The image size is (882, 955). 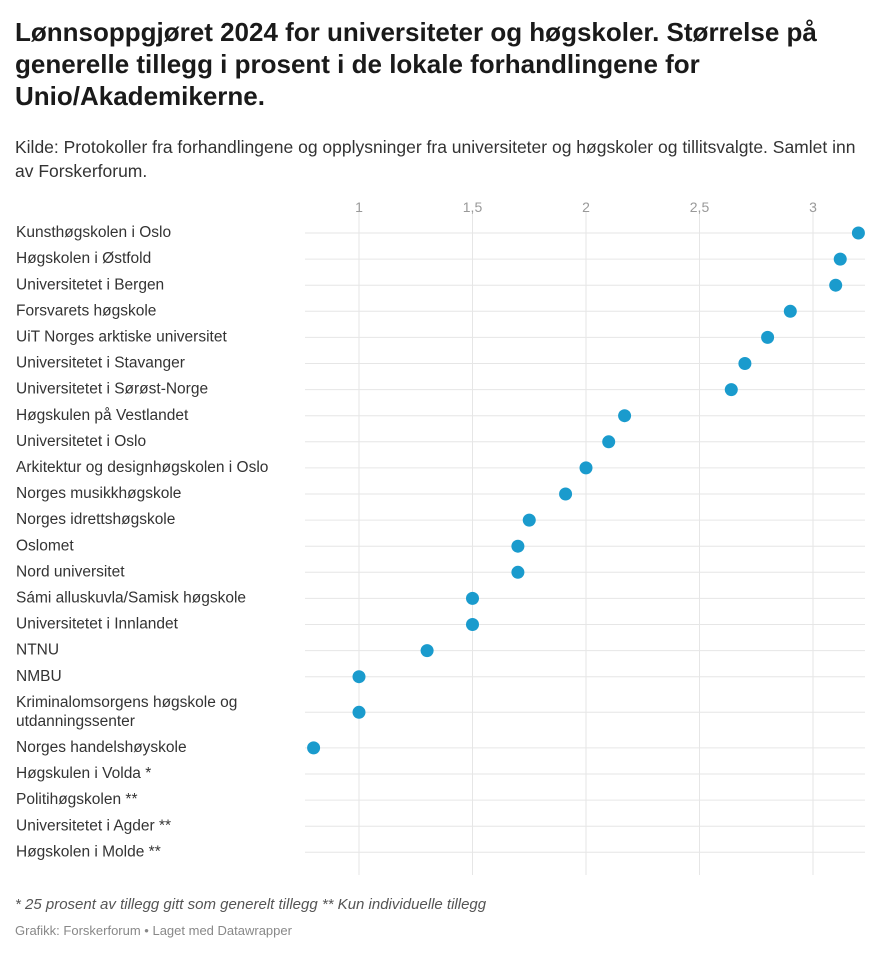 I want to click on row-label: Universitetet i Sørøst-Norge, so click(x=112, y=389).